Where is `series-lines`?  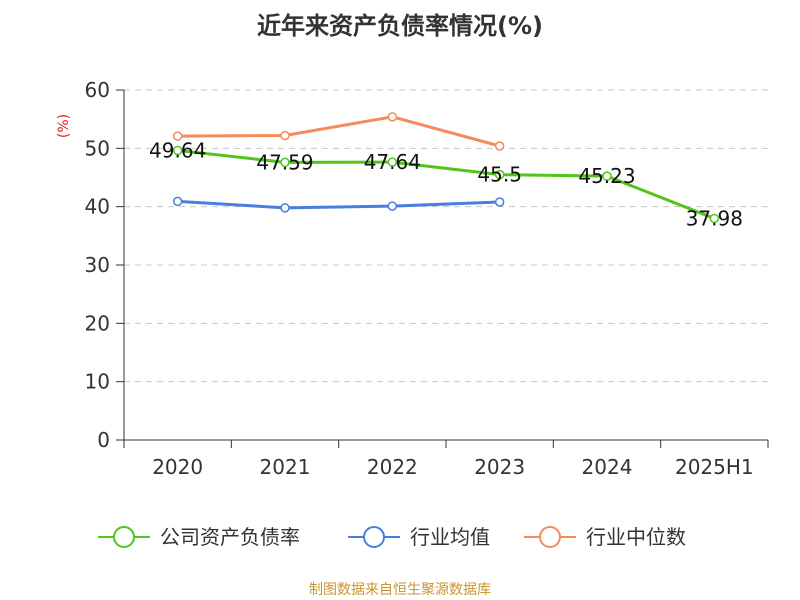
series-lines is located at coordinates (446, 168).